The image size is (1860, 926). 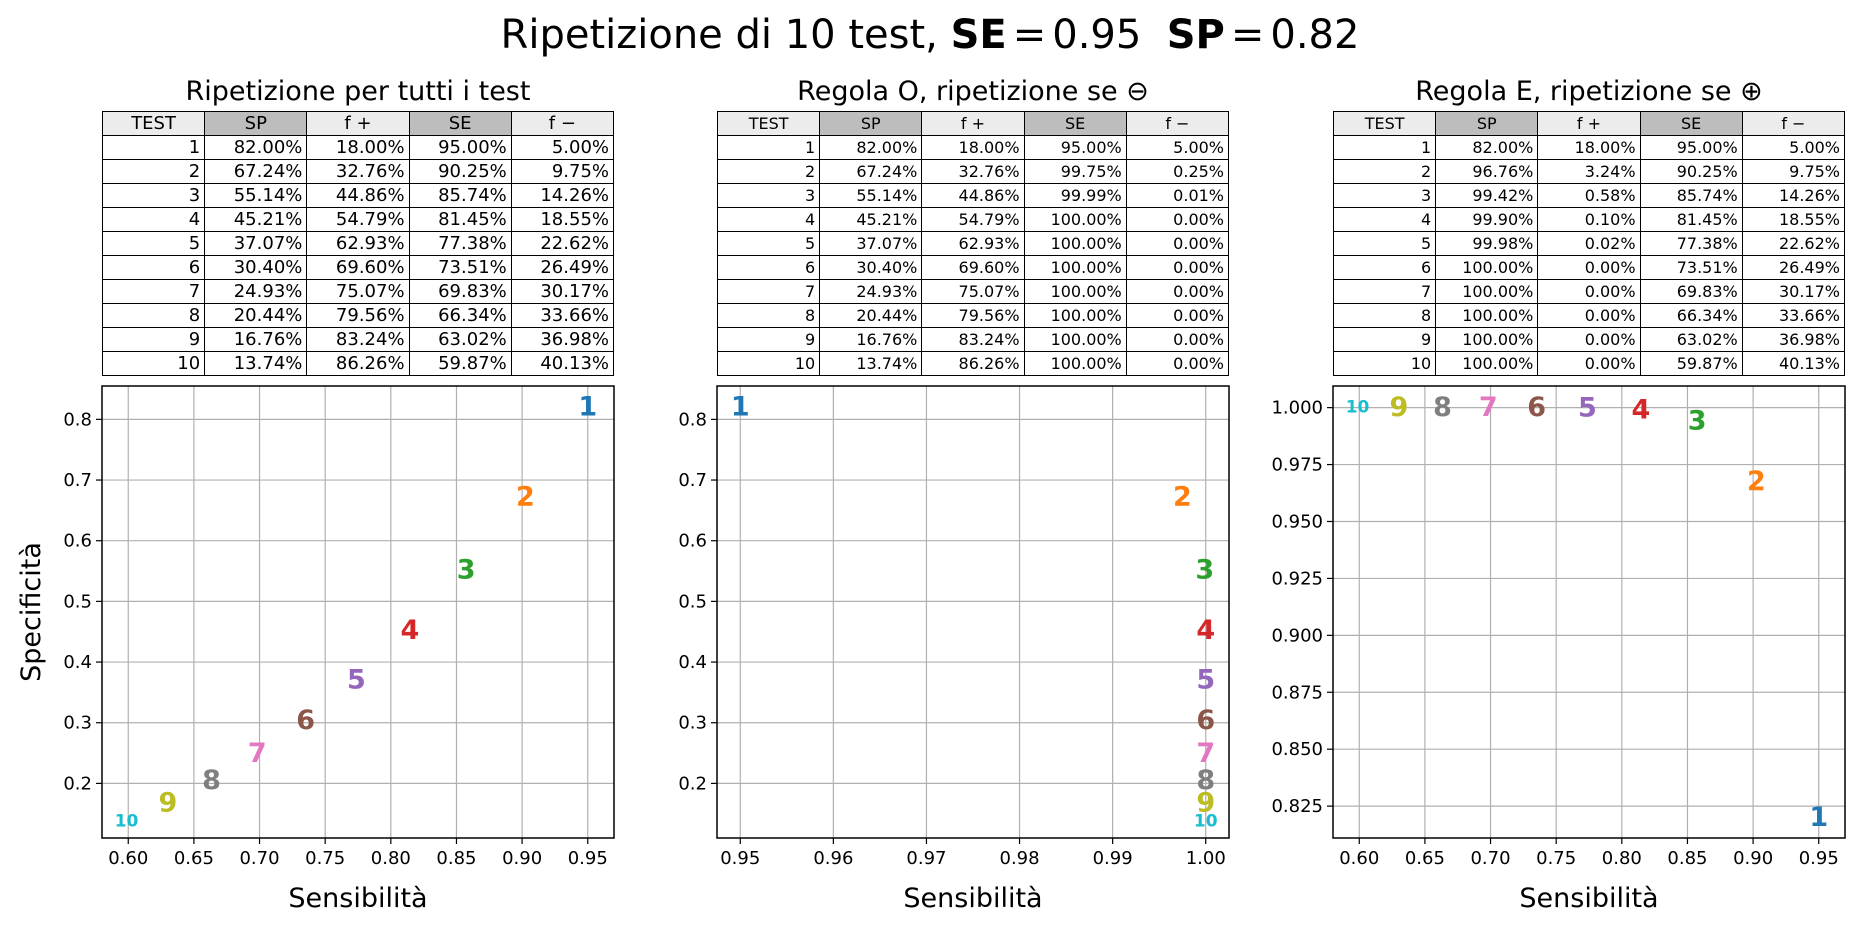 I want to click on title-sp-value: 0.82, so click(x=1315, y=35).